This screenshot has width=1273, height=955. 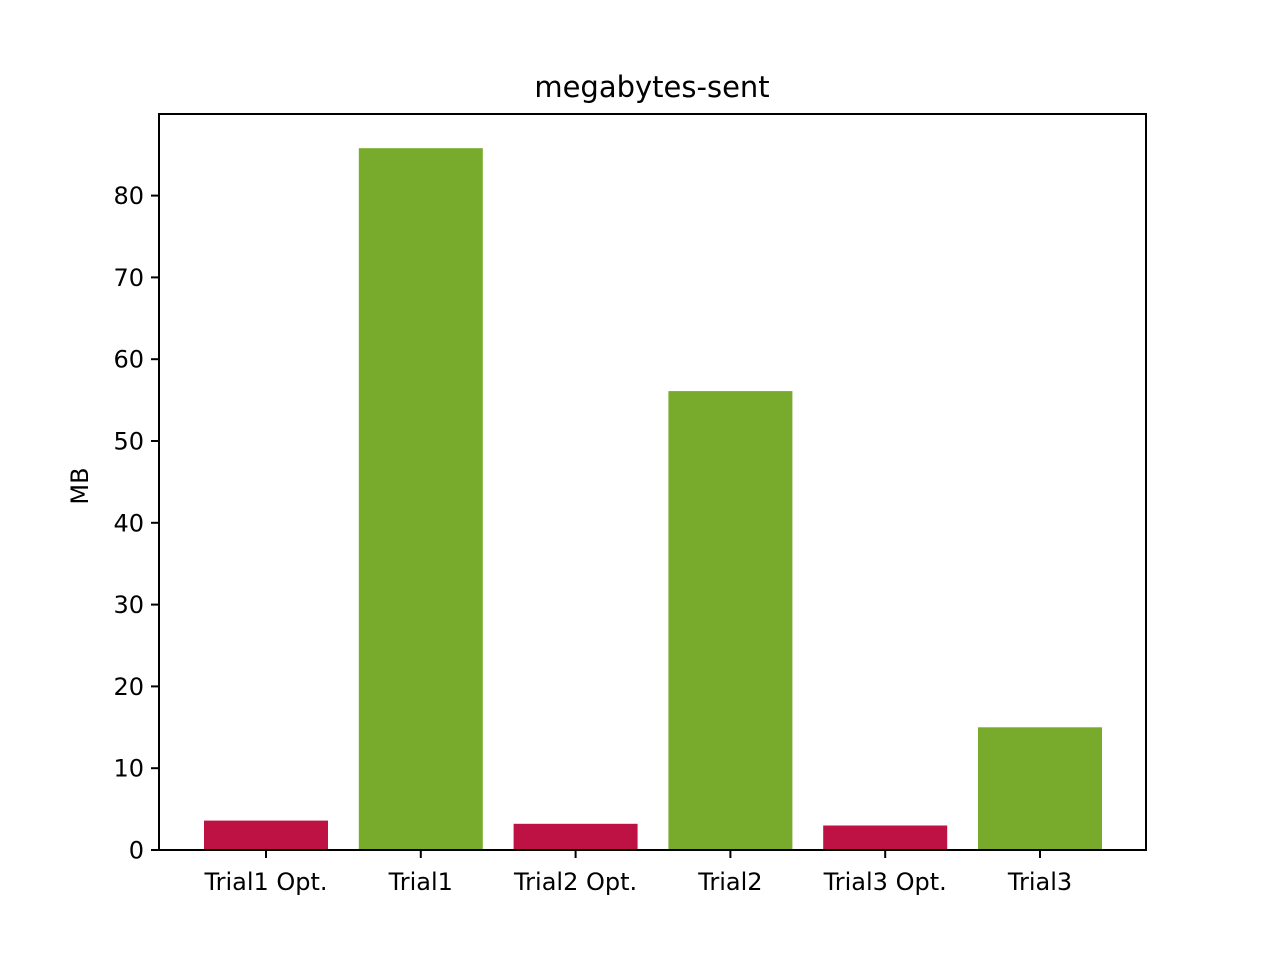 What do you see at coordinates (730, 620) in the screenshot?
I see `bar-trial2` at bounding box center [730, 620].